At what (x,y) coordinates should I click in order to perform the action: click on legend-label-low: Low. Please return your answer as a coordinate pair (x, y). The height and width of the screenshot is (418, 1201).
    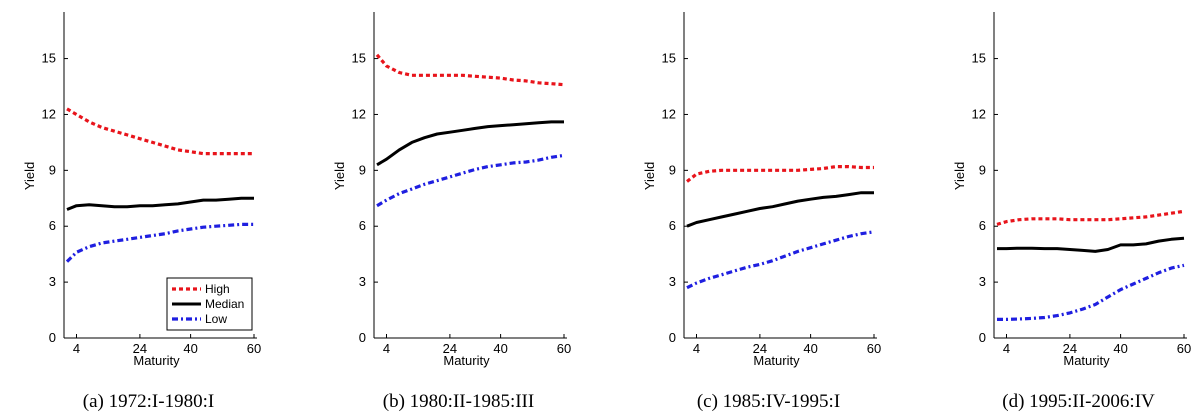
    Looking at the image, I should click on (216, 319).